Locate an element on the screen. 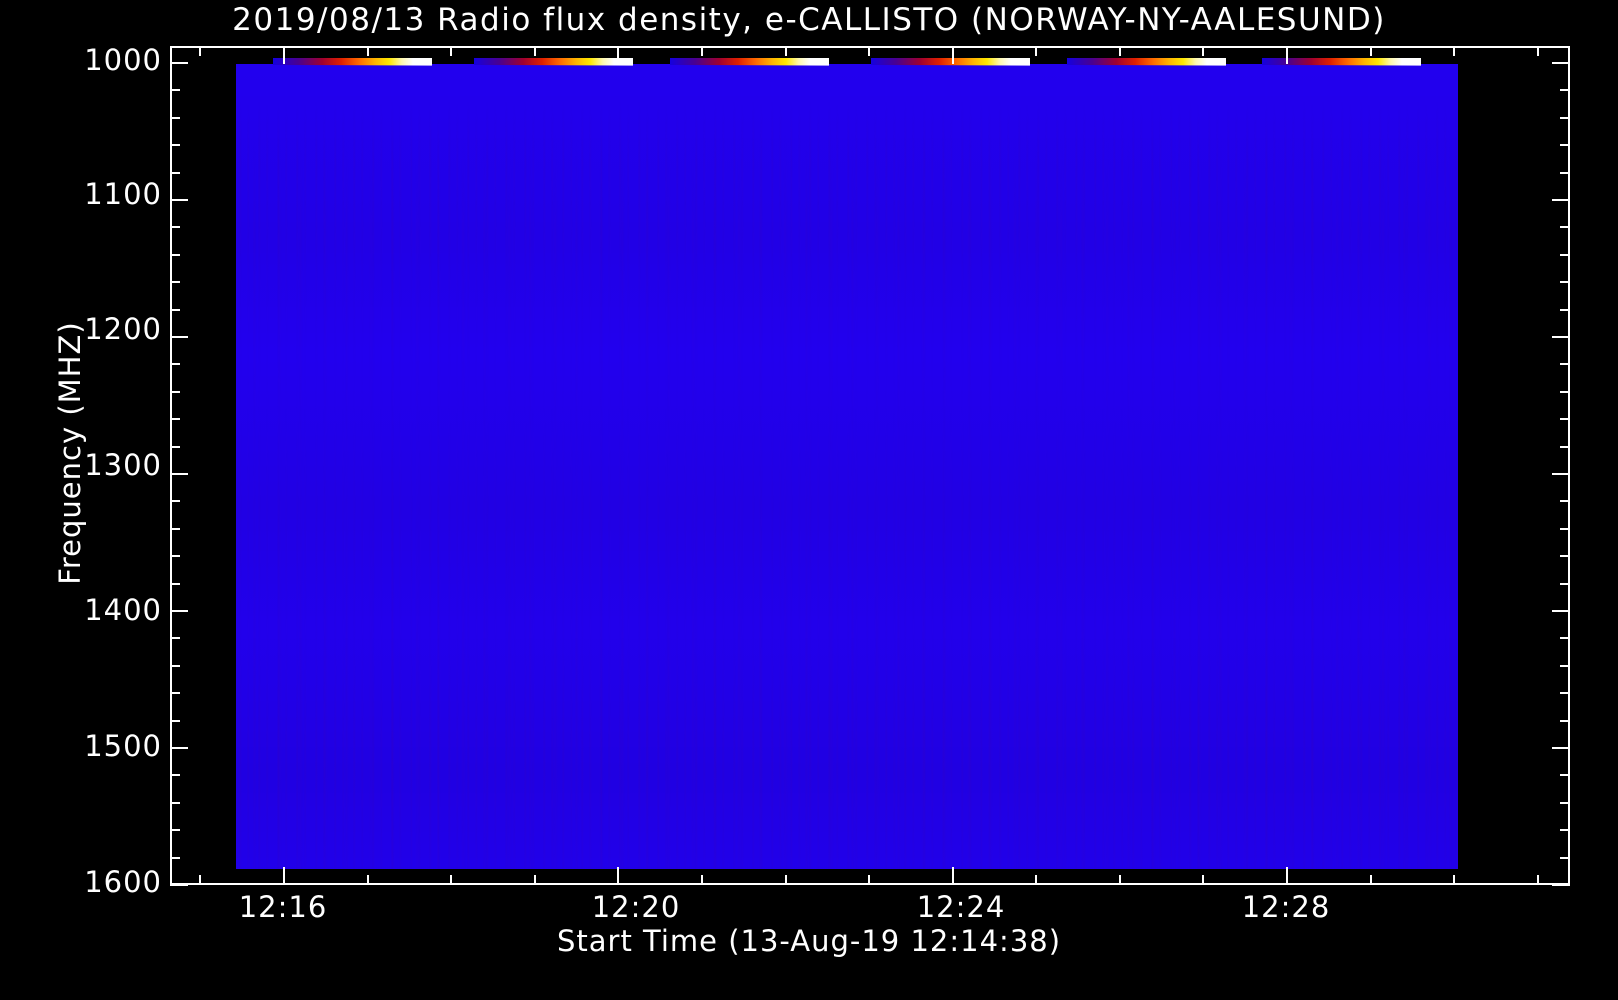 Image resolution: width=1618 pixels, height=1000 pixels. y-axis-tick-label: 1100 is located at coordinates (123, 194).